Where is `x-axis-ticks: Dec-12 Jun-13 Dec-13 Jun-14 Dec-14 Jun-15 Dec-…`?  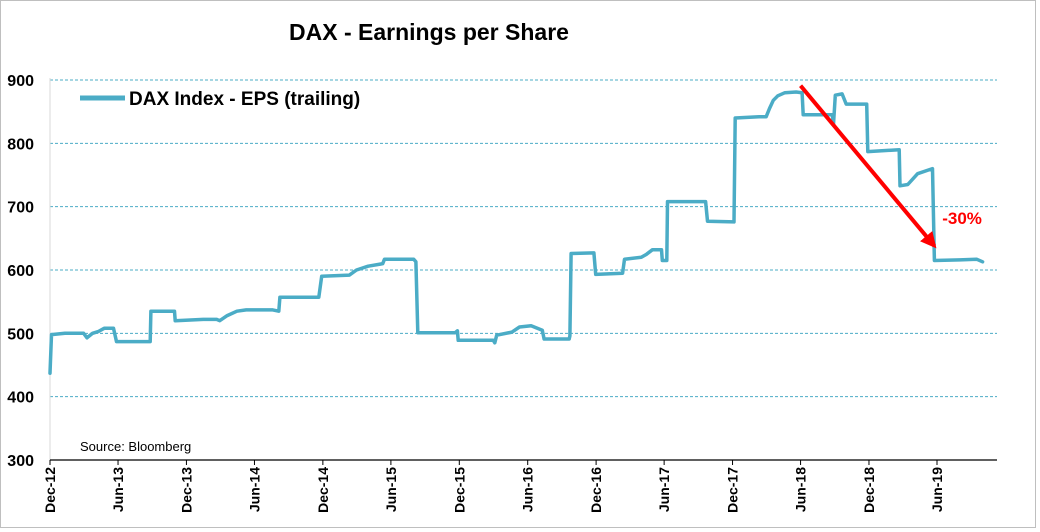
x-axis-ticks: Dec-12 Jun-13 Dec-13 Jun-14 Dec-14 Jun-15 Dec-… is located at coordinates (493, 486).